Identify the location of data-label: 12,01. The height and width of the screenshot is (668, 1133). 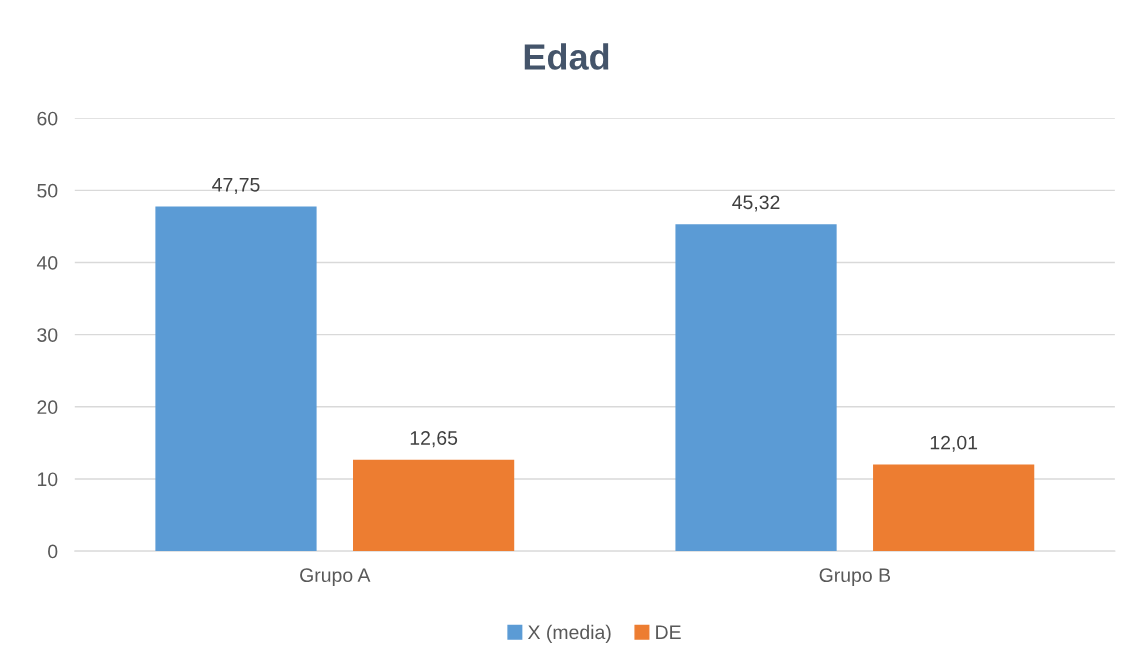
(954, 443).